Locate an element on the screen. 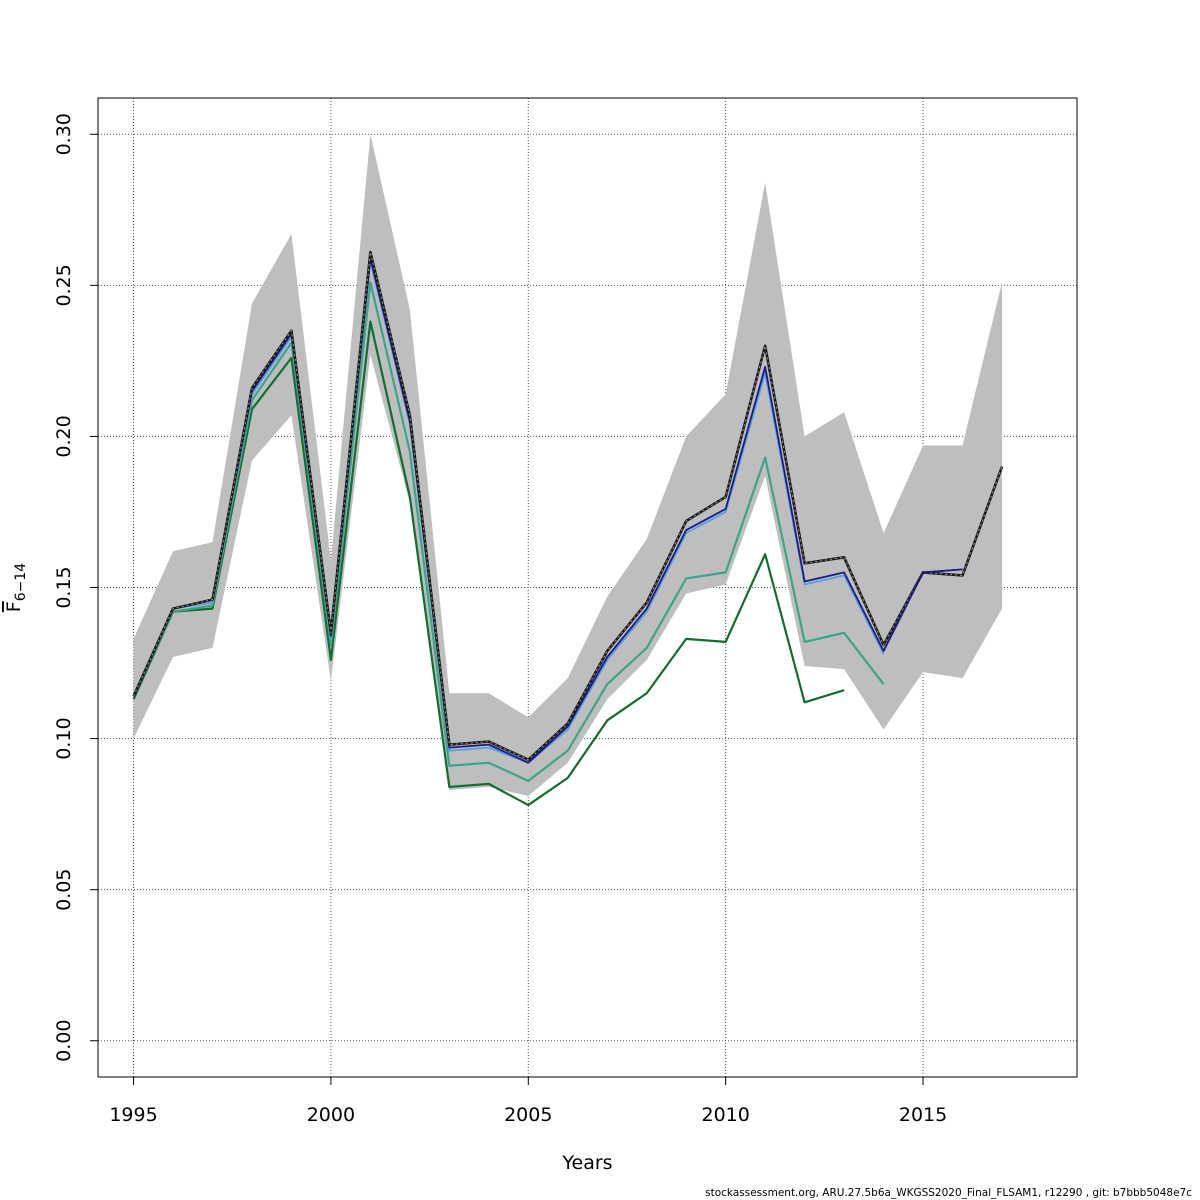  x-axis: 1995 2000 2005 2010 2015 is located at coordinates (528, 1101).